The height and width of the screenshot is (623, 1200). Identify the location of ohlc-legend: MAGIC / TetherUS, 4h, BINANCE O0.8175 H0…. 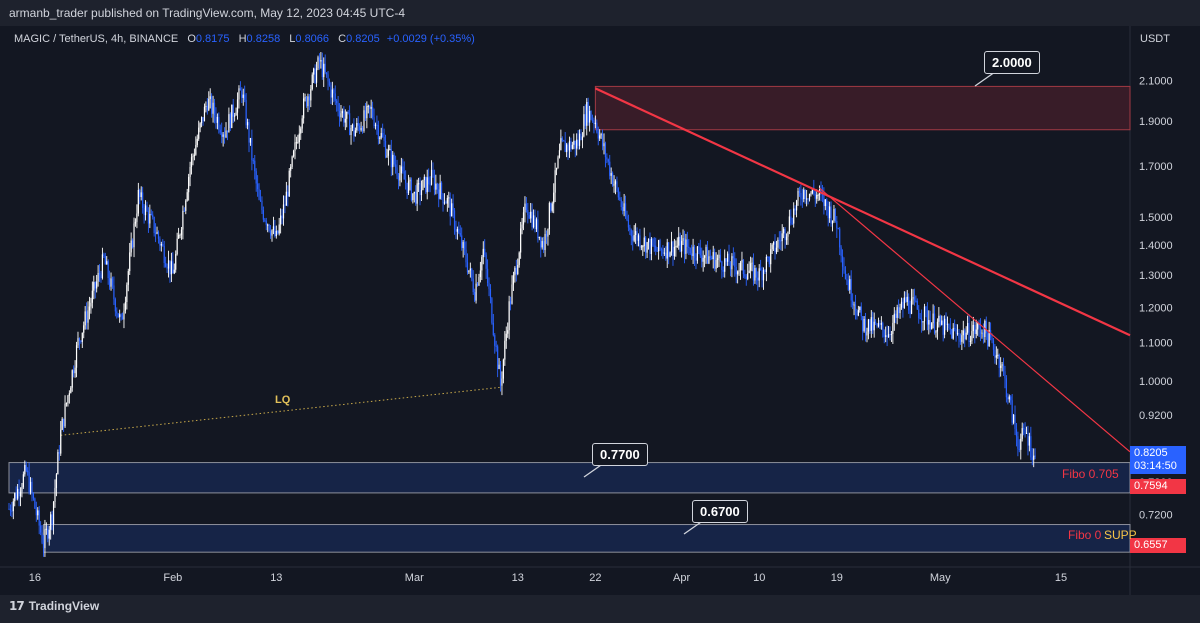
(244, 39).